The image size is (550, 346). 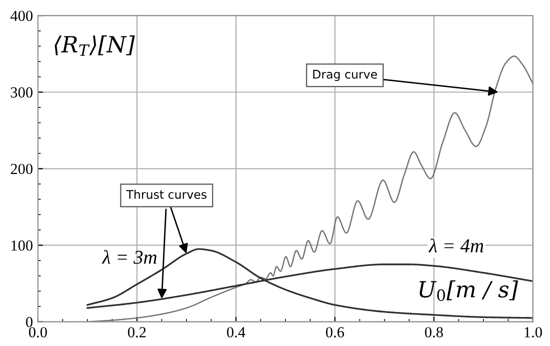 What do you see at coordinates (29, 322) in the screenshot?
I see `y-tick-label: 0` at bounding box center [29, 322].